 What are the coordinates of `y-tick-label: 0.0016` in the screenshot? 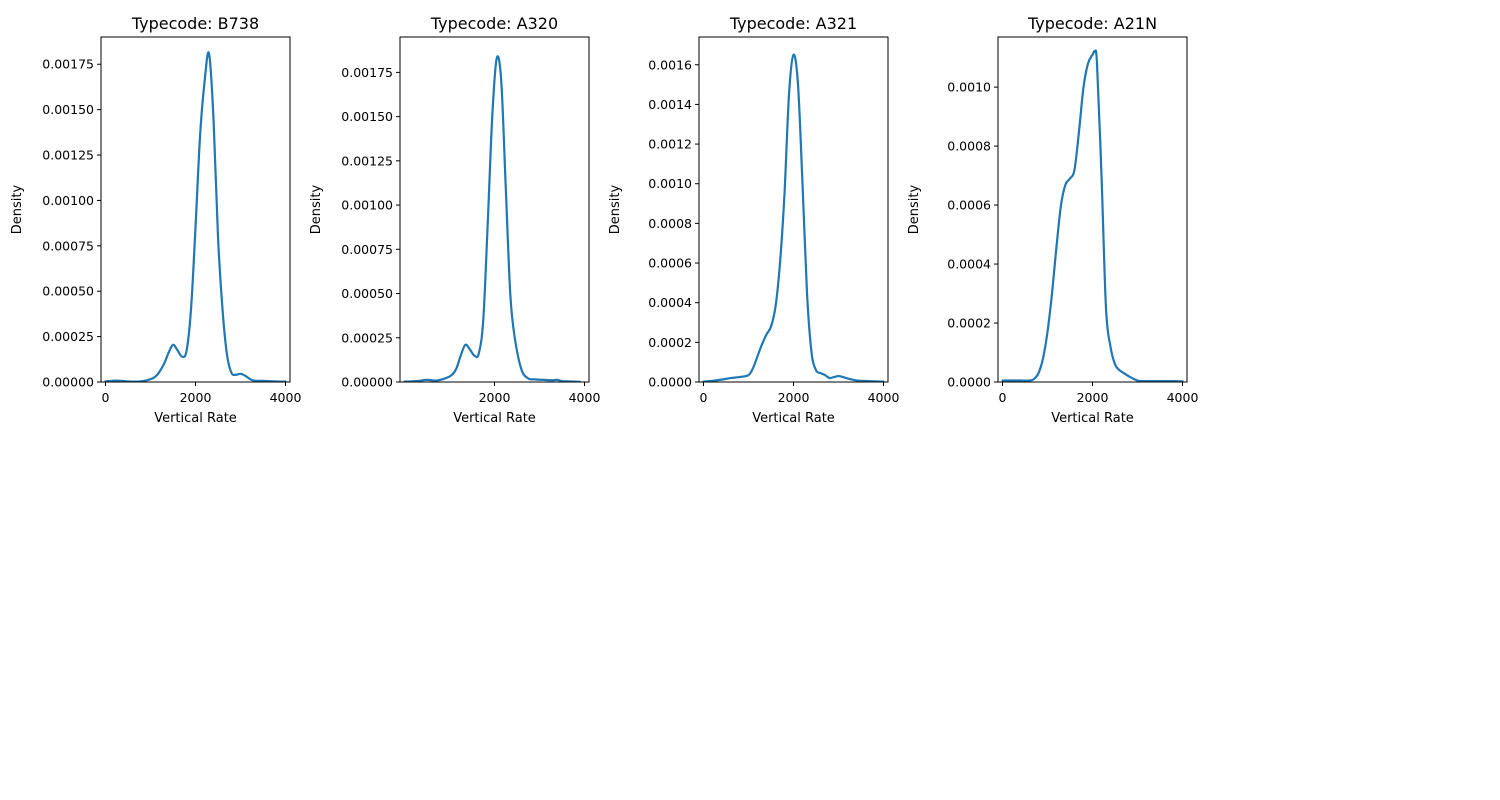 It's located at (670, 64).